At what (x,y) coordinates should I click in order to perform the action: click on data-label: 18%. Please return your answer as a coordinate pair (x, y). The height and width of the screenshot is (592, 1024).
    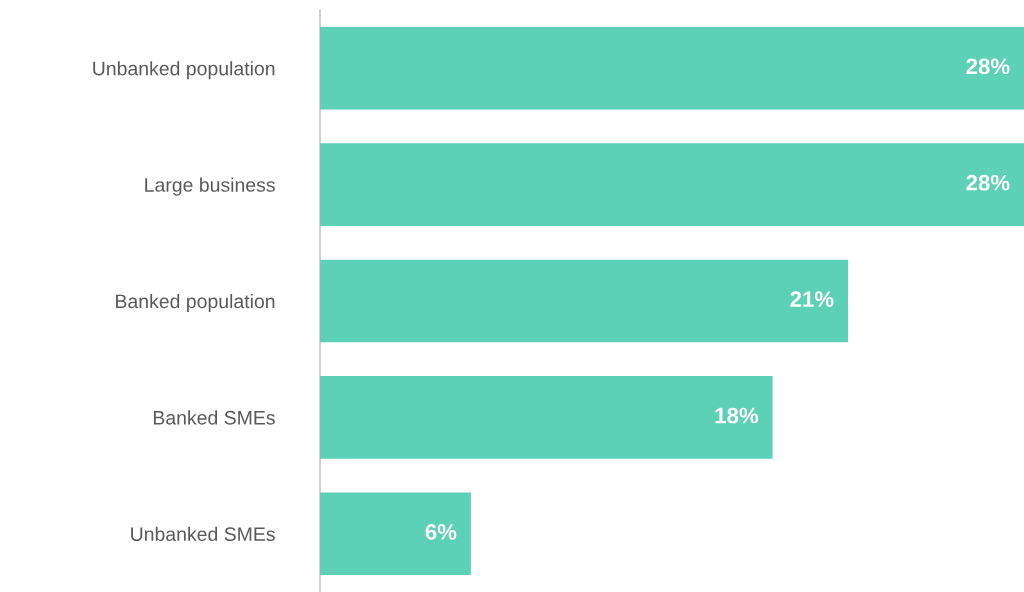
    Looking at the image, I should click on (737, 415).